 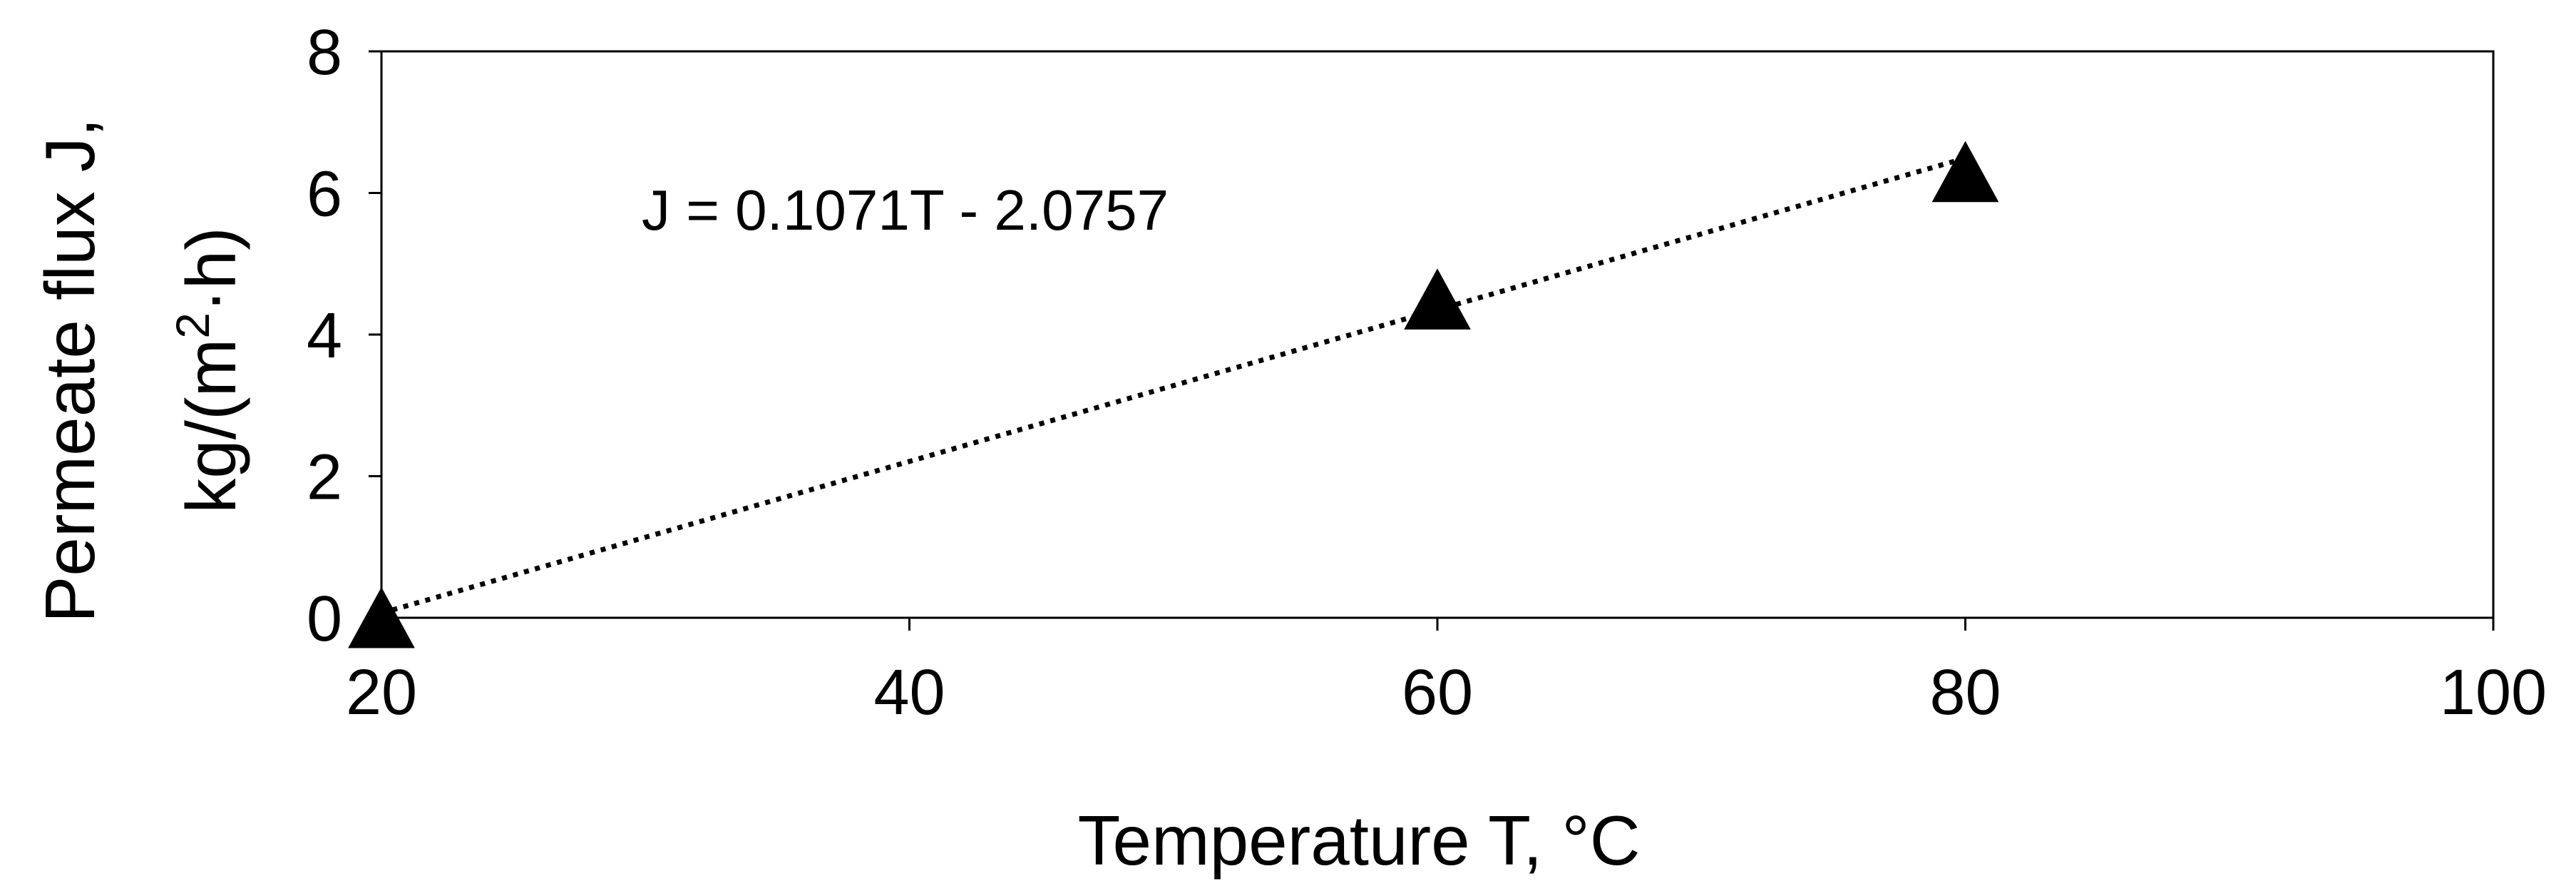 I want to click on y-tick-label: 8, so click(x=324, y=52).